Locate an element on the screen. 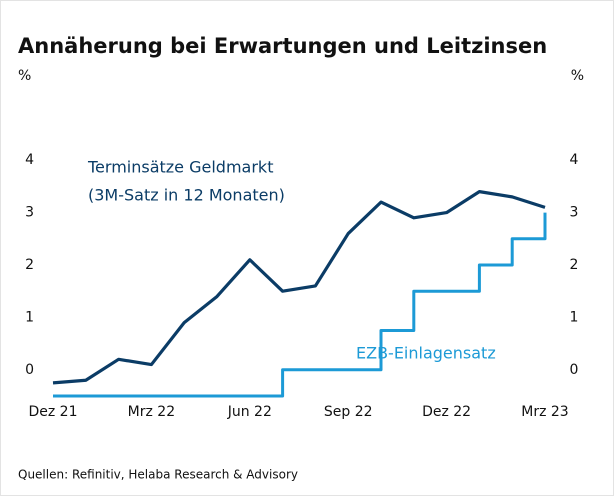  x-tick-label: Mrz 22 is located at coordinates (151, 412).